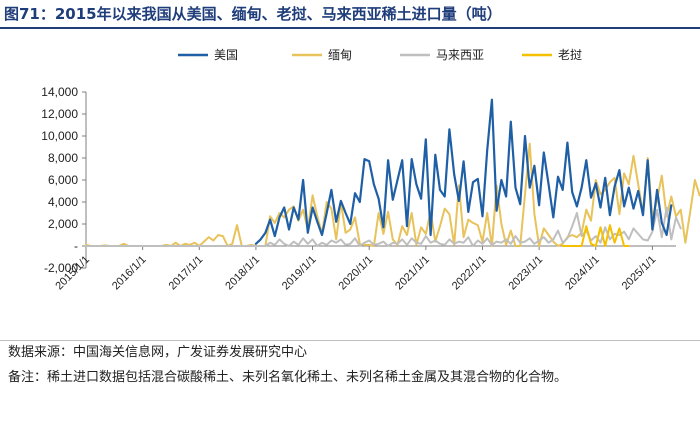 The width and height of the screenshot is (700, 425). I want to click on x-tick-label: 2020/1/1, so click(356, 273).